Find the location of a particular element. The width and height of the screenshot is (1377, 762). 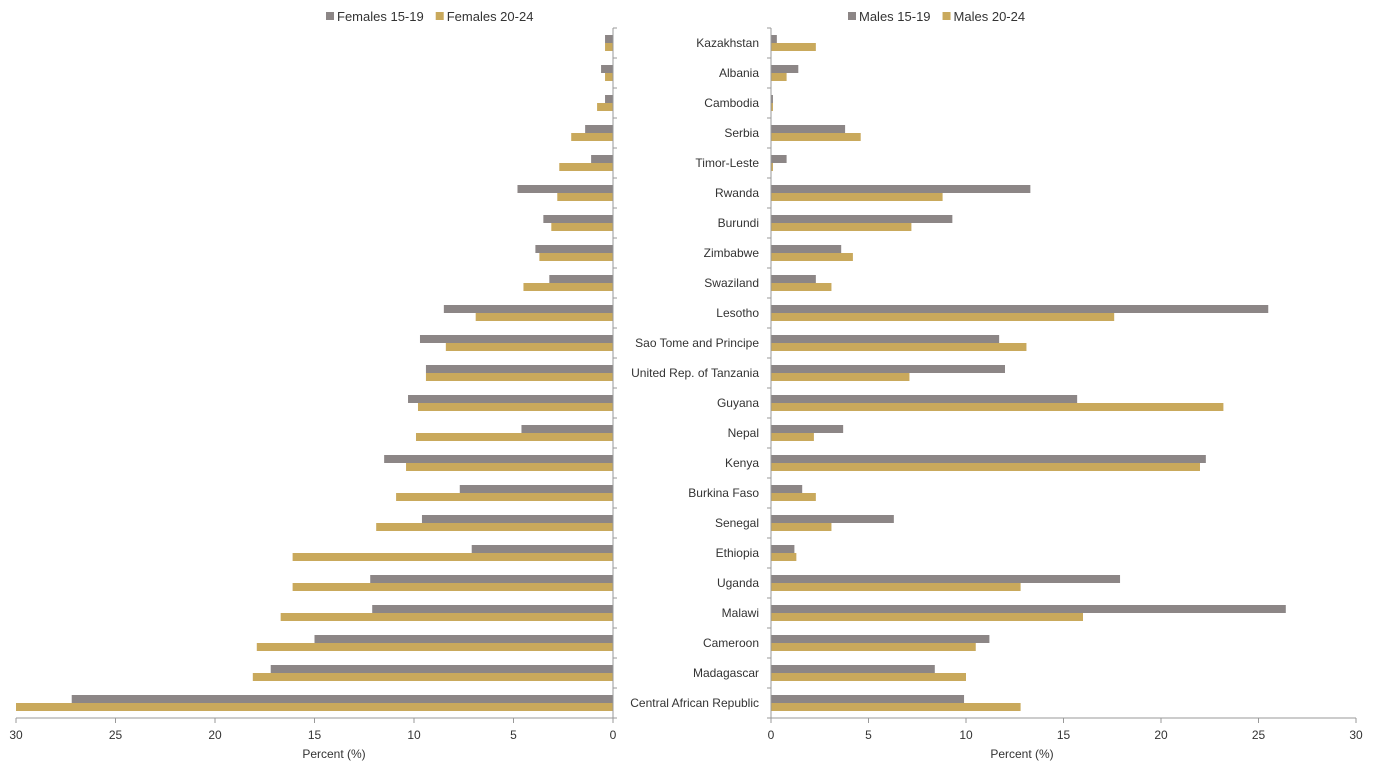

bar-females-20-24-burkina-faso is located at coordinates (504, 497).